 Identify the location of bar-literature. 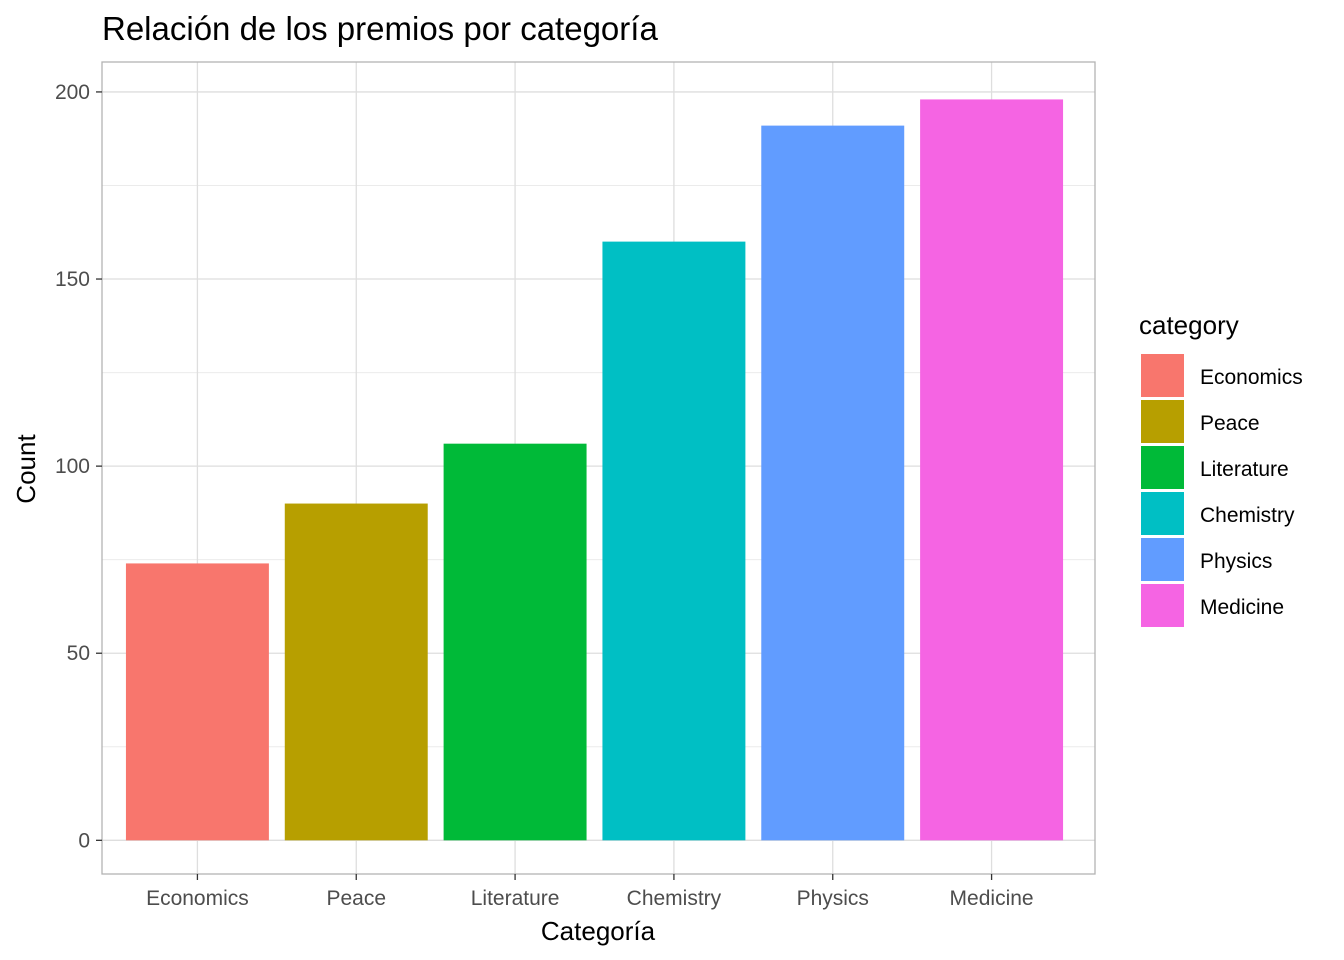
(515, 642).